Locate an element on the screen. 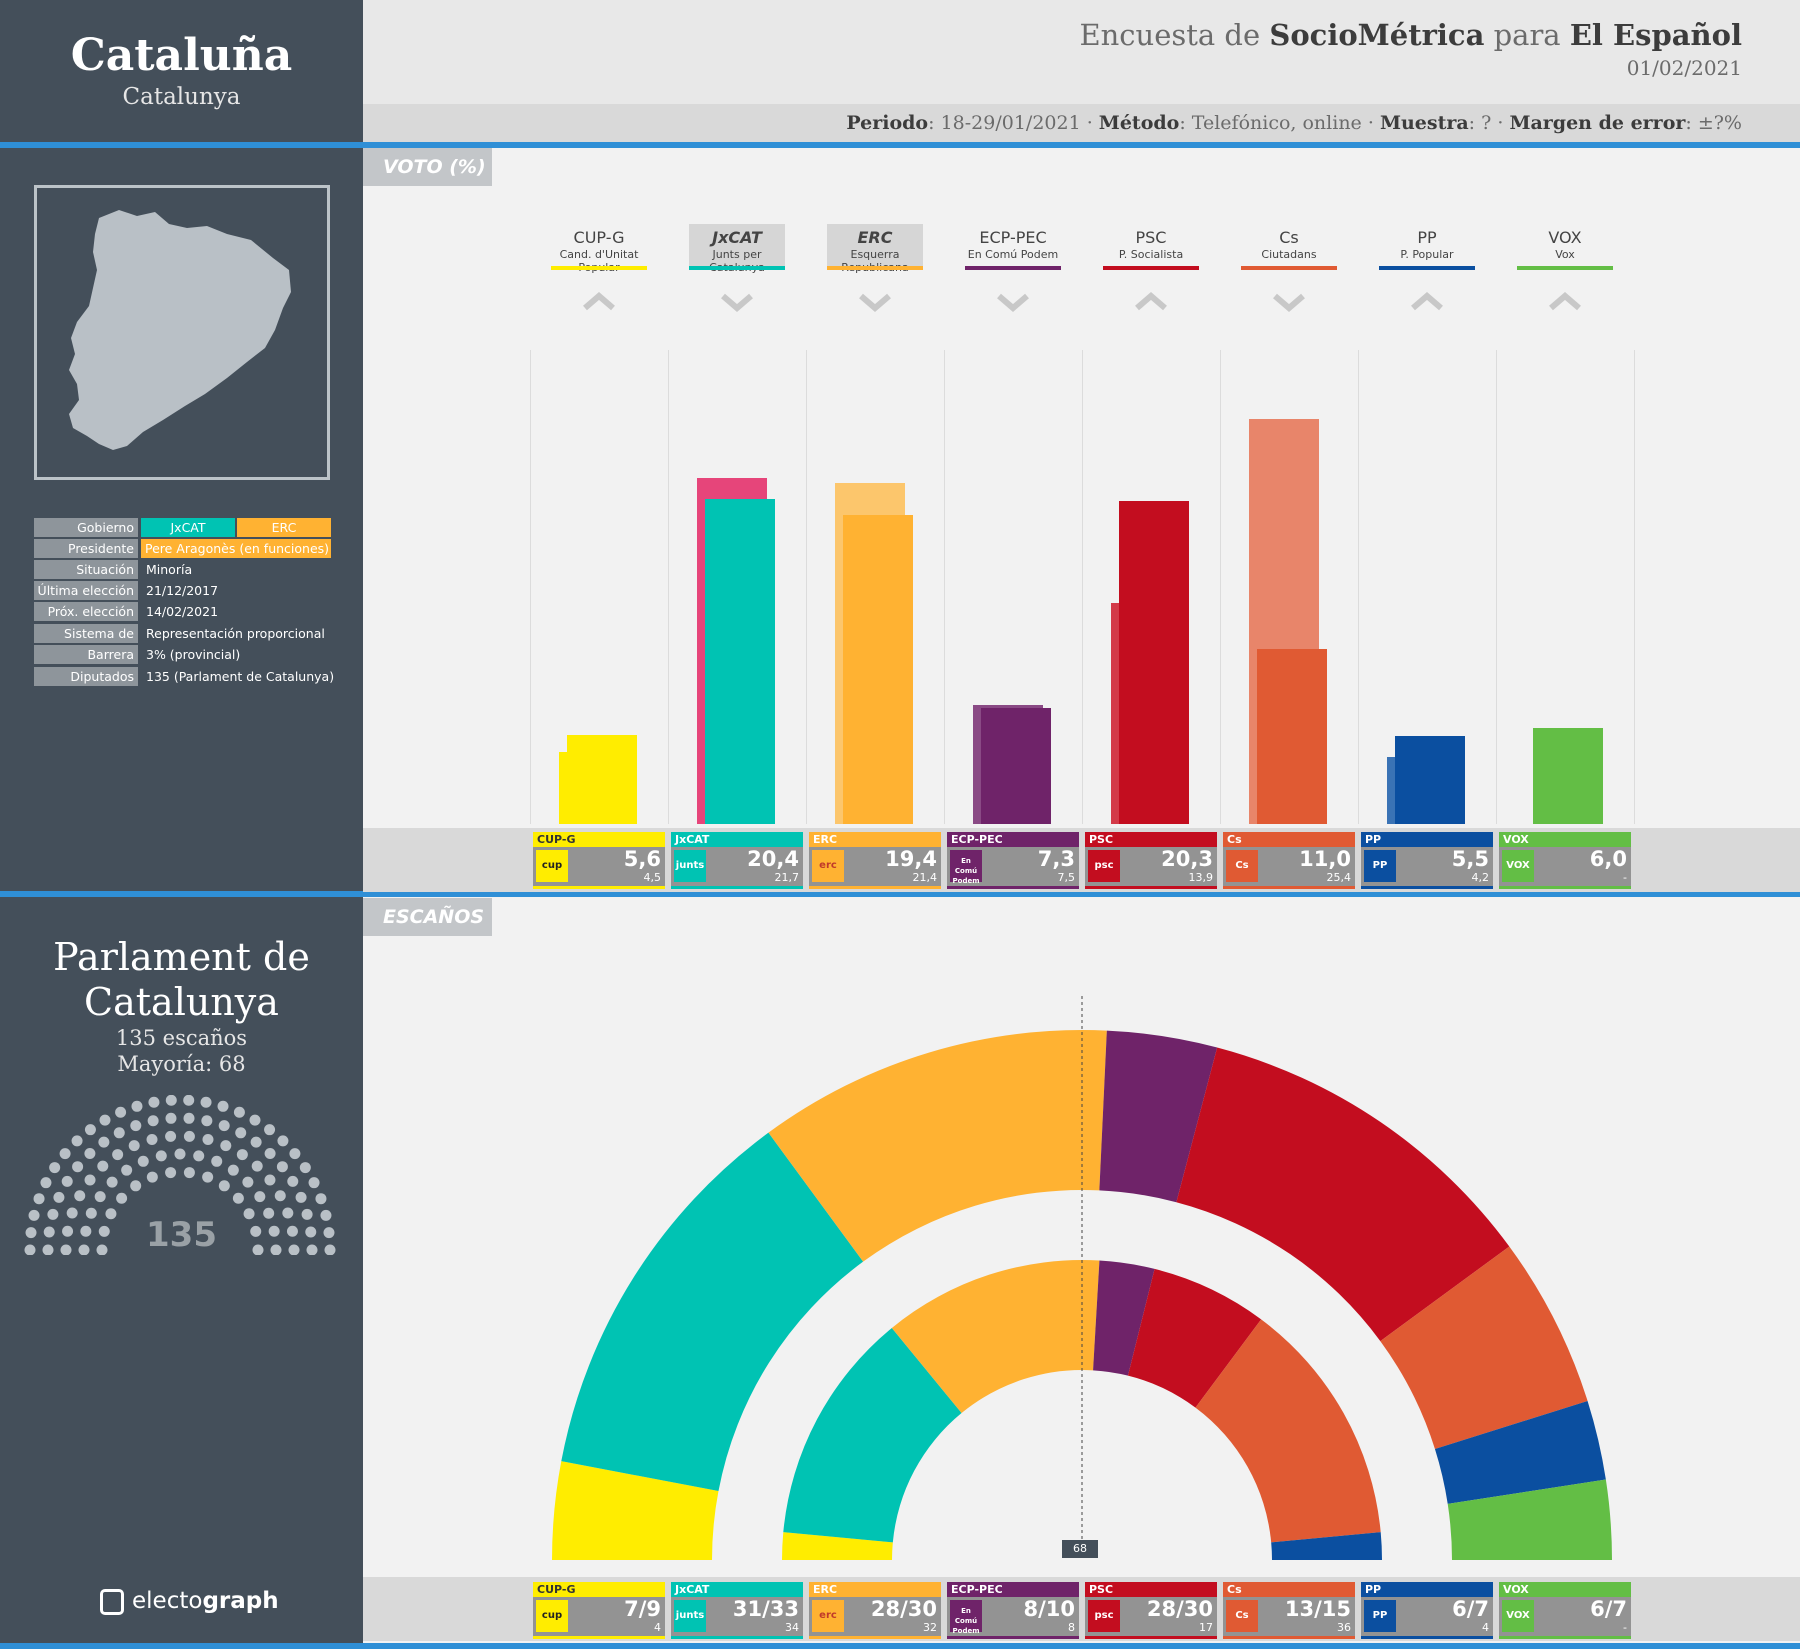 The image size is (1800, 1649). poll-date: 01/02/2021 is located at coordinates (1684, 68).